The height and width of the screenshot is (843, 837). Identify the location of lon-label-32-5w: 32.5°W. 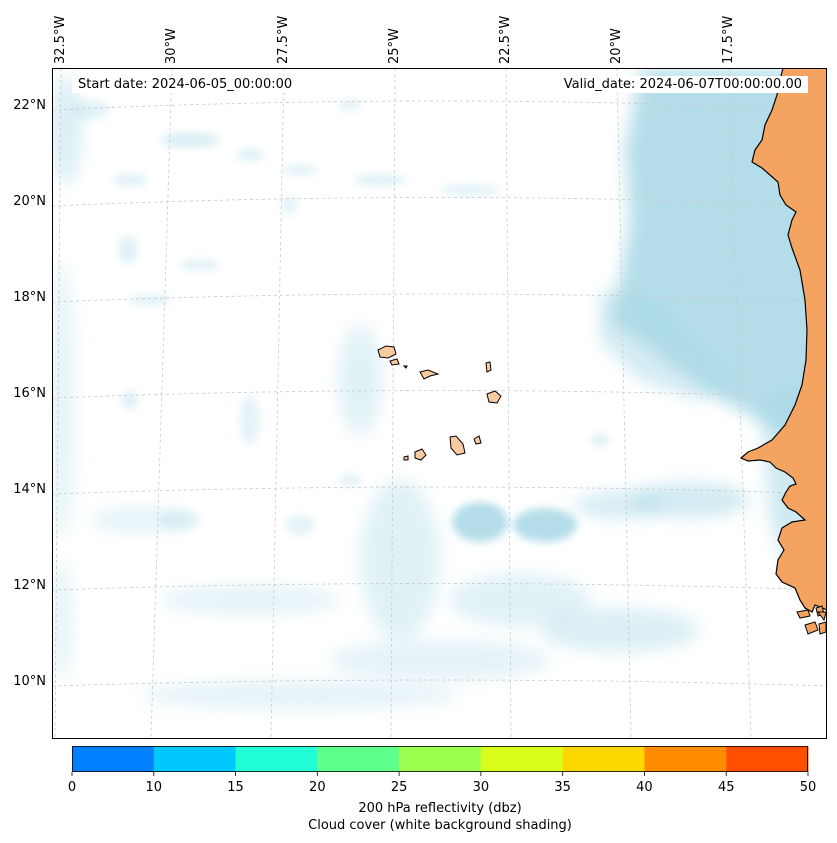
(60, 39).